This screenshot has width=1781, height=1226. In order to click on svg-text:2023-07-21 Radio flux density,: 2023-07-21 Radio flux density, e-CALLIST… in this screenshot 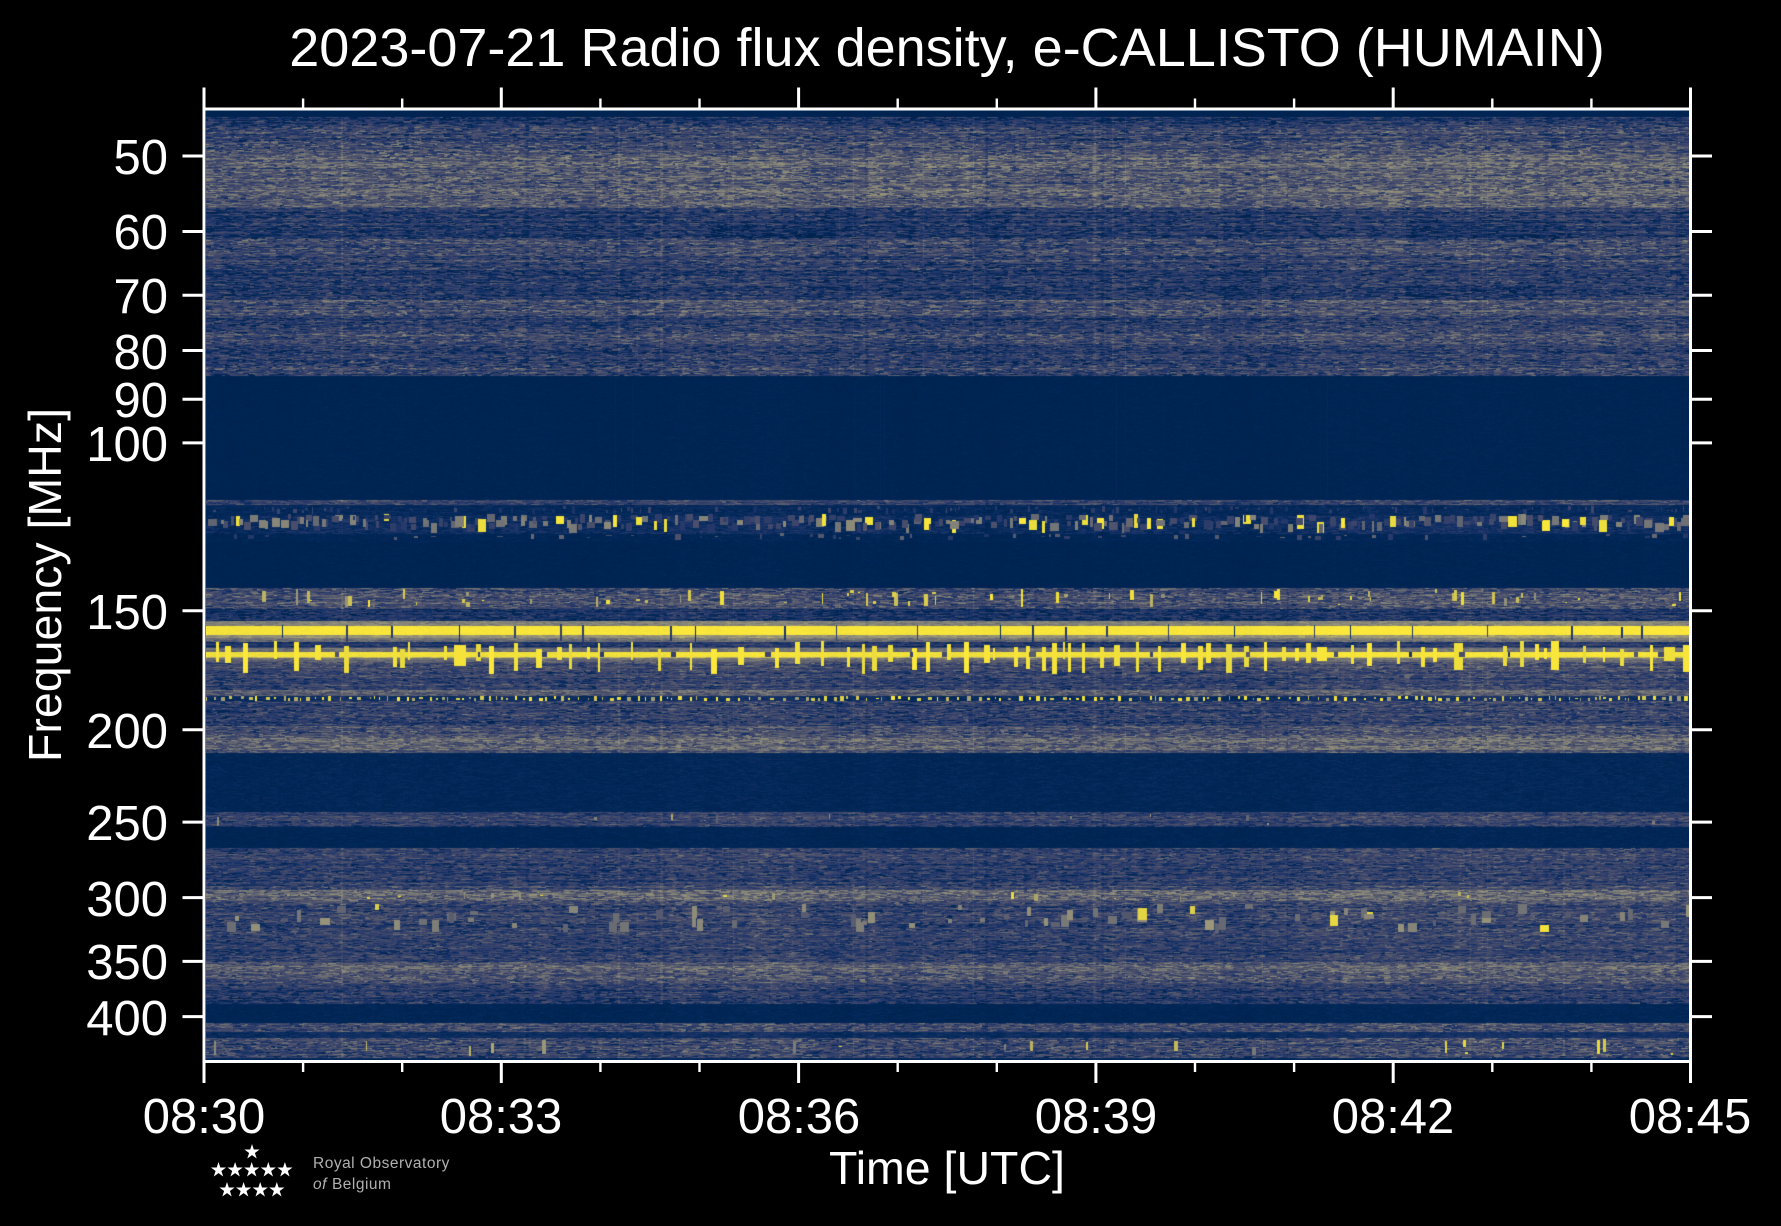, I will do `click(947, 48)`.